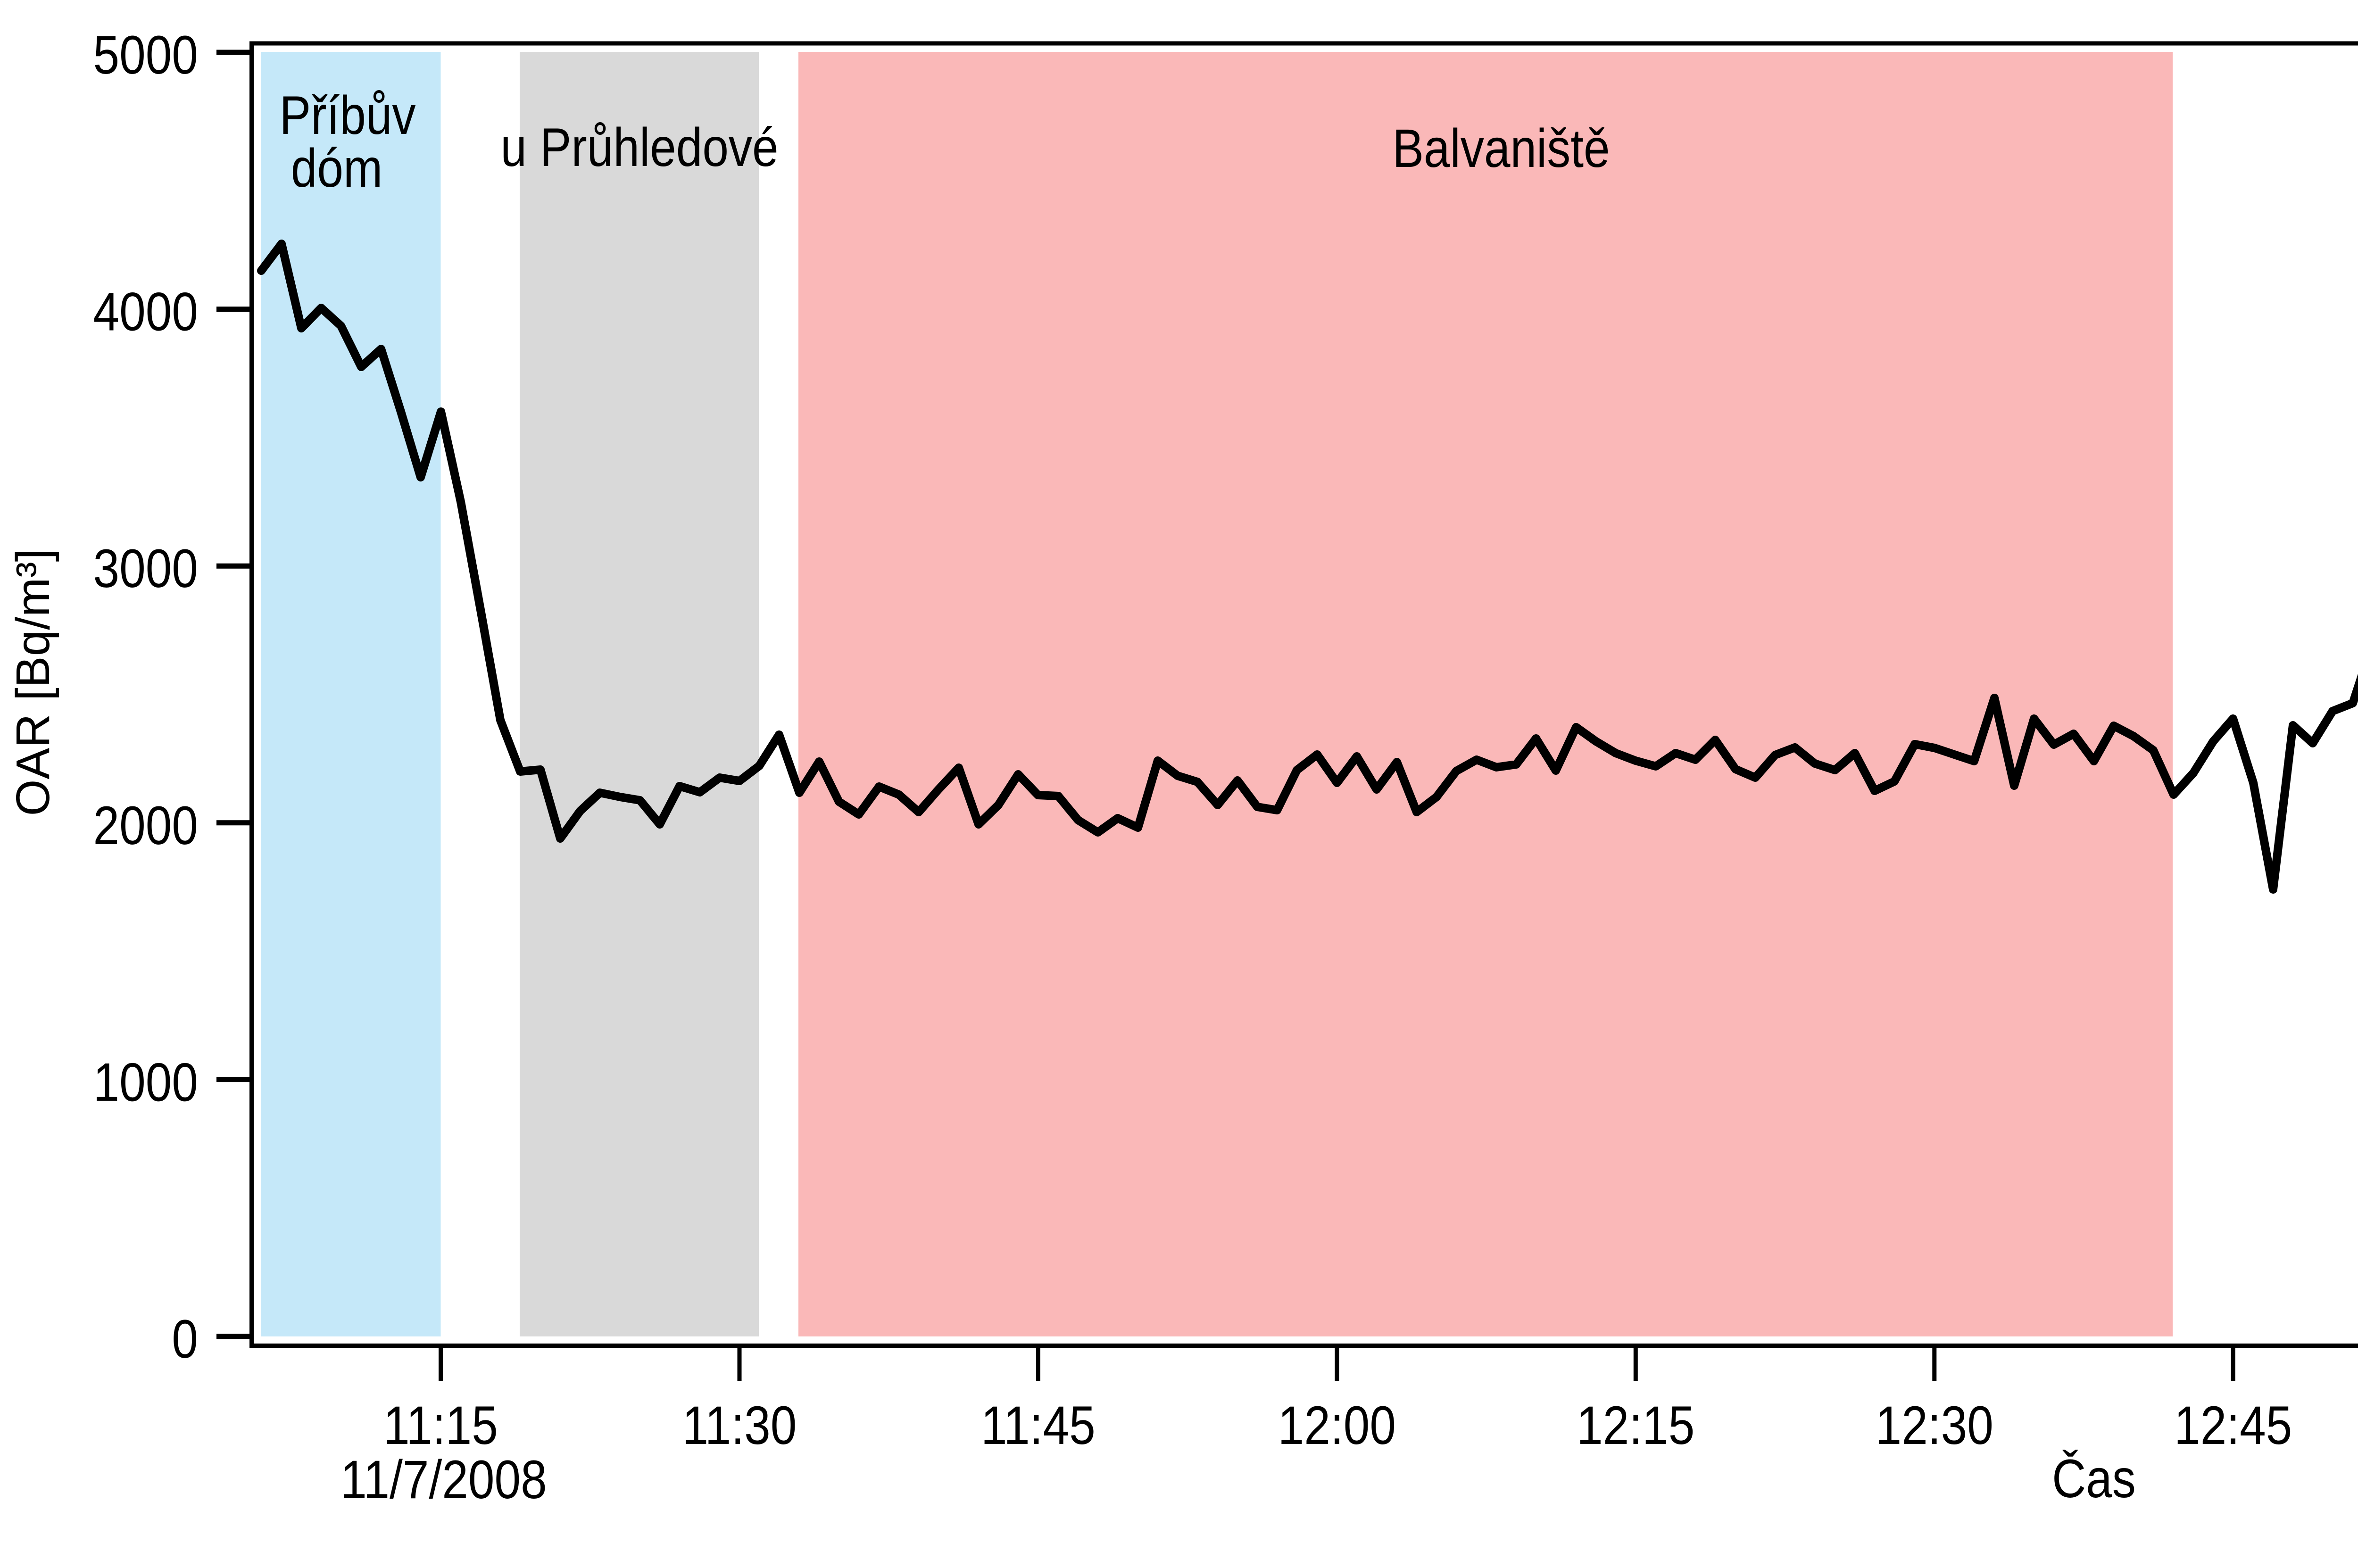 The height and width of the screenshot is (1568, 2358). Describe the element at coordinates (145, 825) in the screenshot. I see `svg-text: 2000` at that location.